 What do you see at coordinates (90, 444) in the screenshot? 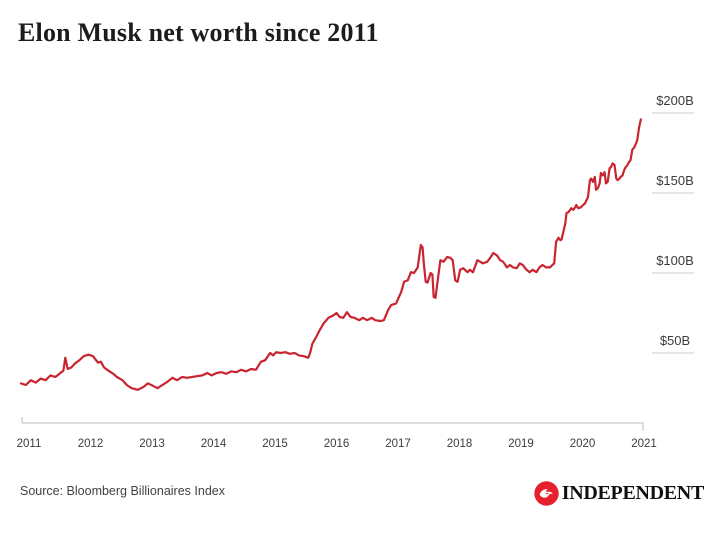
I see `x-tick-label: 2012` at bounding box center [90, 444].